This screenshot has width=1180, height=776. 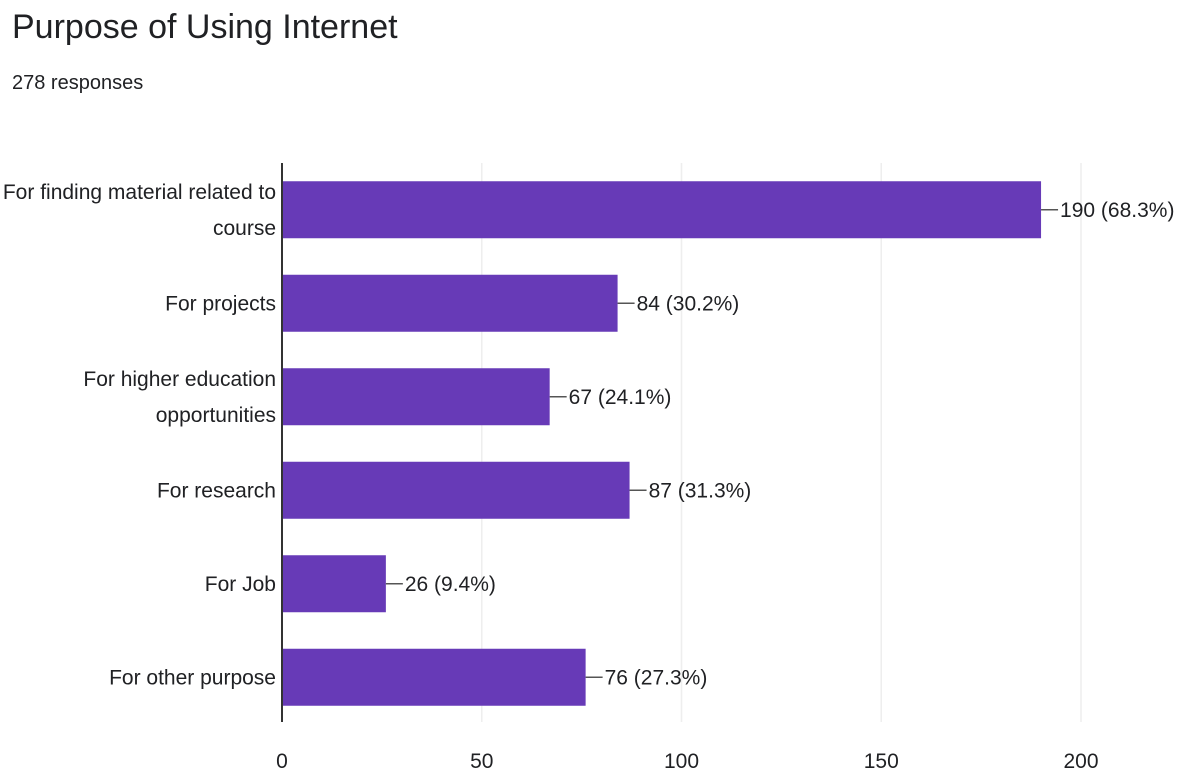 I want to click on data-label: 87 (31.3%), so click(x=700, y=490).